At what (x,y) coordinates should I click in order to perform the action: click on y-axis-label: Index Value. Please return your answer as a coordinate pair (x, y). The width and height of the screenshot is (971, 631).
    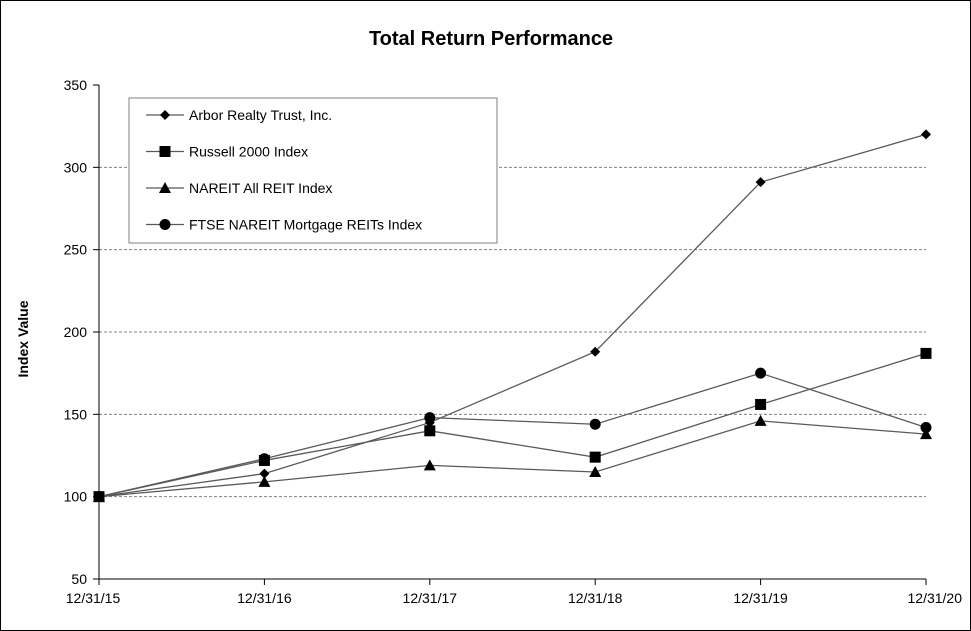
    Looking at the image, I should click on (23, 338).